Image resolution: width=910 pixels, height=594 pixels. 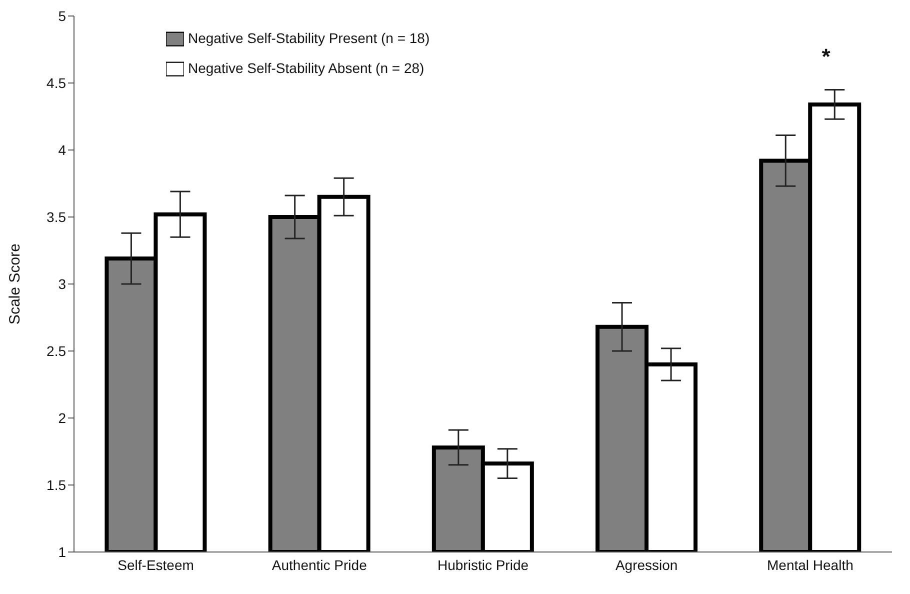 What do you see at coordinates (15, 284) in the screenshot?
I see `y-axis-title: Scale Score` at bounding box center [15, 284].